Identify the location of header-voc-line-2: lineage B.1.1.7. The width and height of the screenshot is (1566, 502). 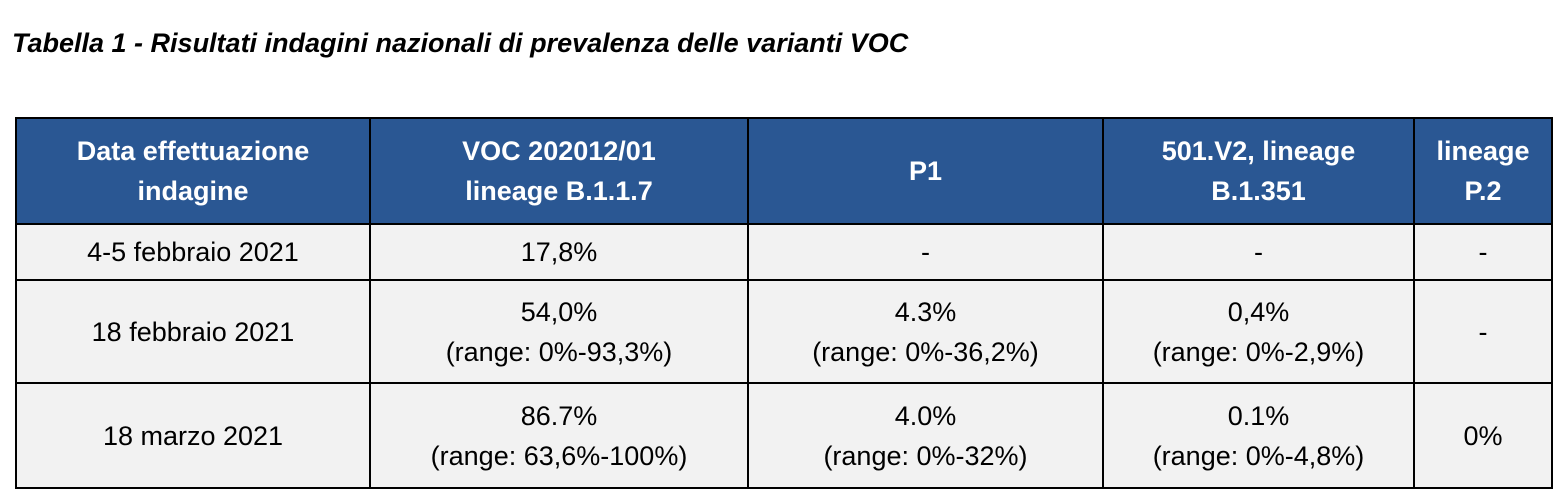
(559, 191).